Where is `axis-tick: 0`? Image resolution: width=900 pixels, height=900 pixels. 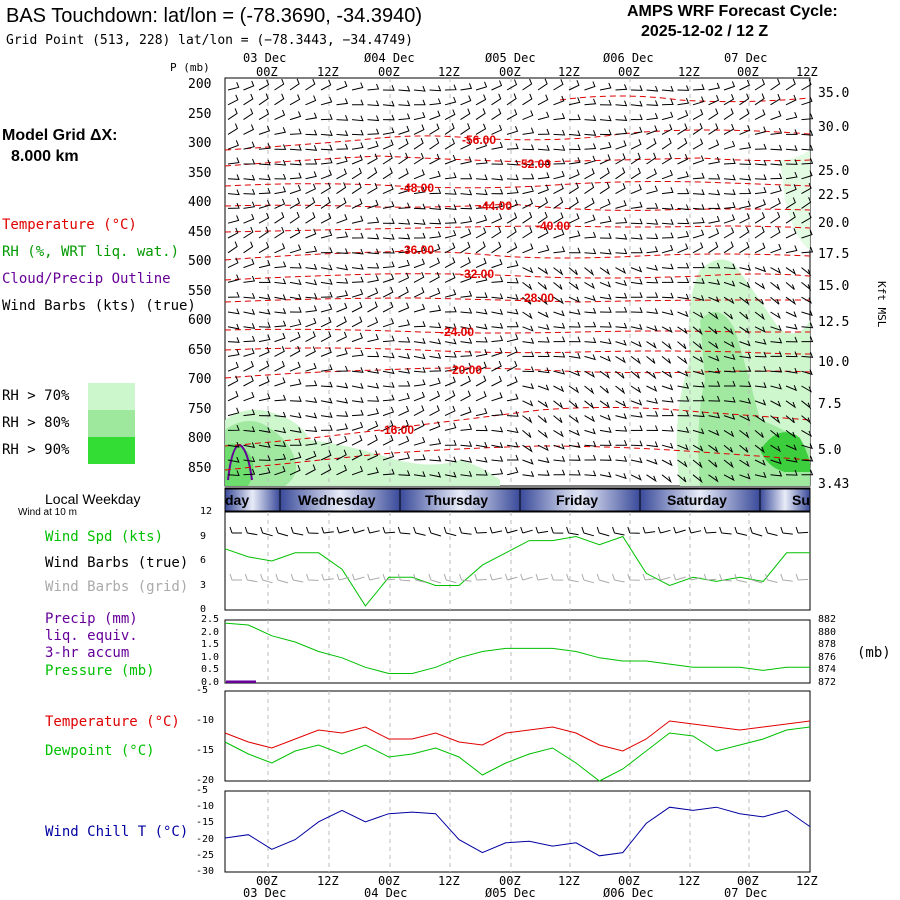
axis-tick: 0 is located at coordinates (203, 609).